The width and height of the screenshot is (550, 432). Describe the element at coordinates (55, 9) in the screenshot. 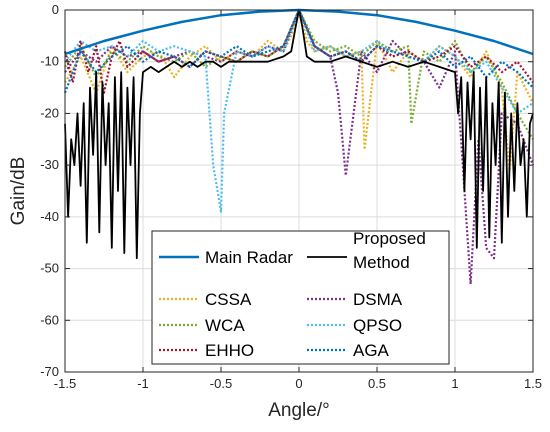

I see `y-tick-label: 0` at that location.